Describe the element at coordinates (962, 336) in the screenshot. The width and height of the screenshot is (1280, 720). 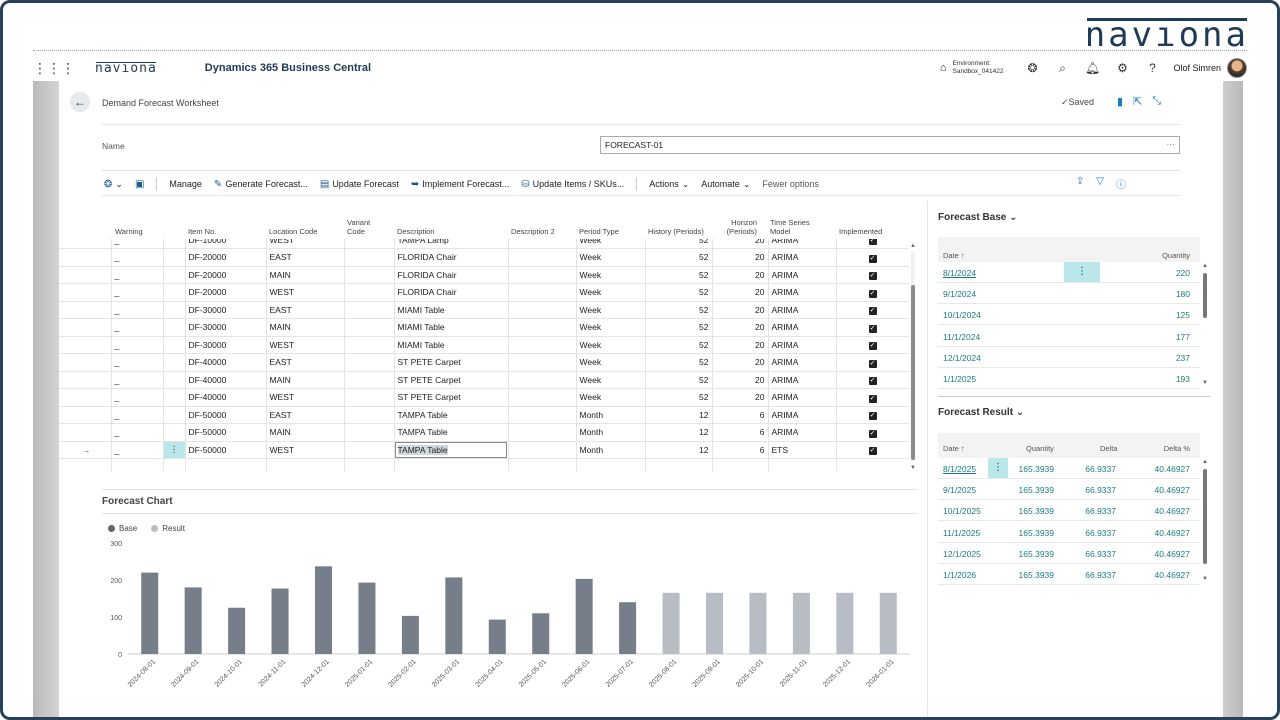
I see `forecast-date: 11/1/2024` at that location.